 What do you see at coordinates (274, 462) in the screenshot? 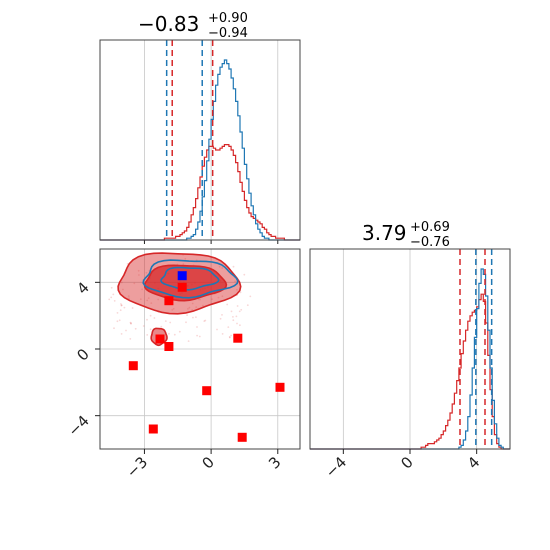
I see `x-tick-label: 3` at bounding box center [274, 462].